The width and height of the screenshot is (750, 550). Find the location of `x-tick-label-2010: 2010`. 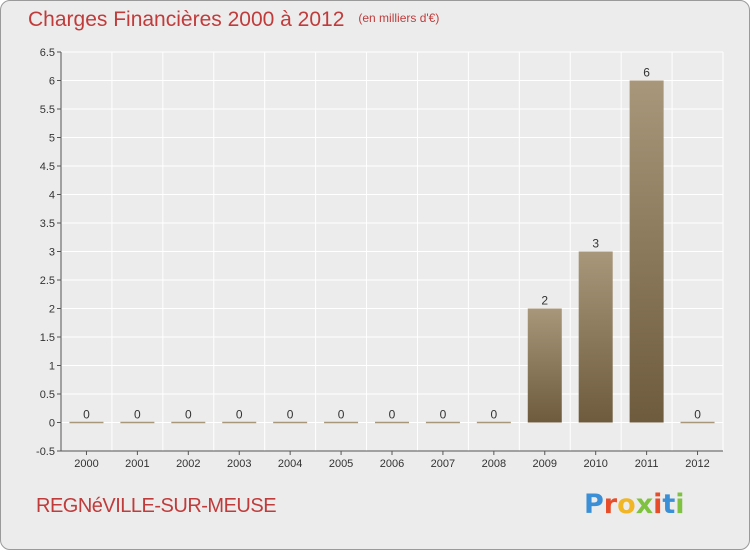

x-tick-label-2010: 2010 is located at coordinates (595, 464).